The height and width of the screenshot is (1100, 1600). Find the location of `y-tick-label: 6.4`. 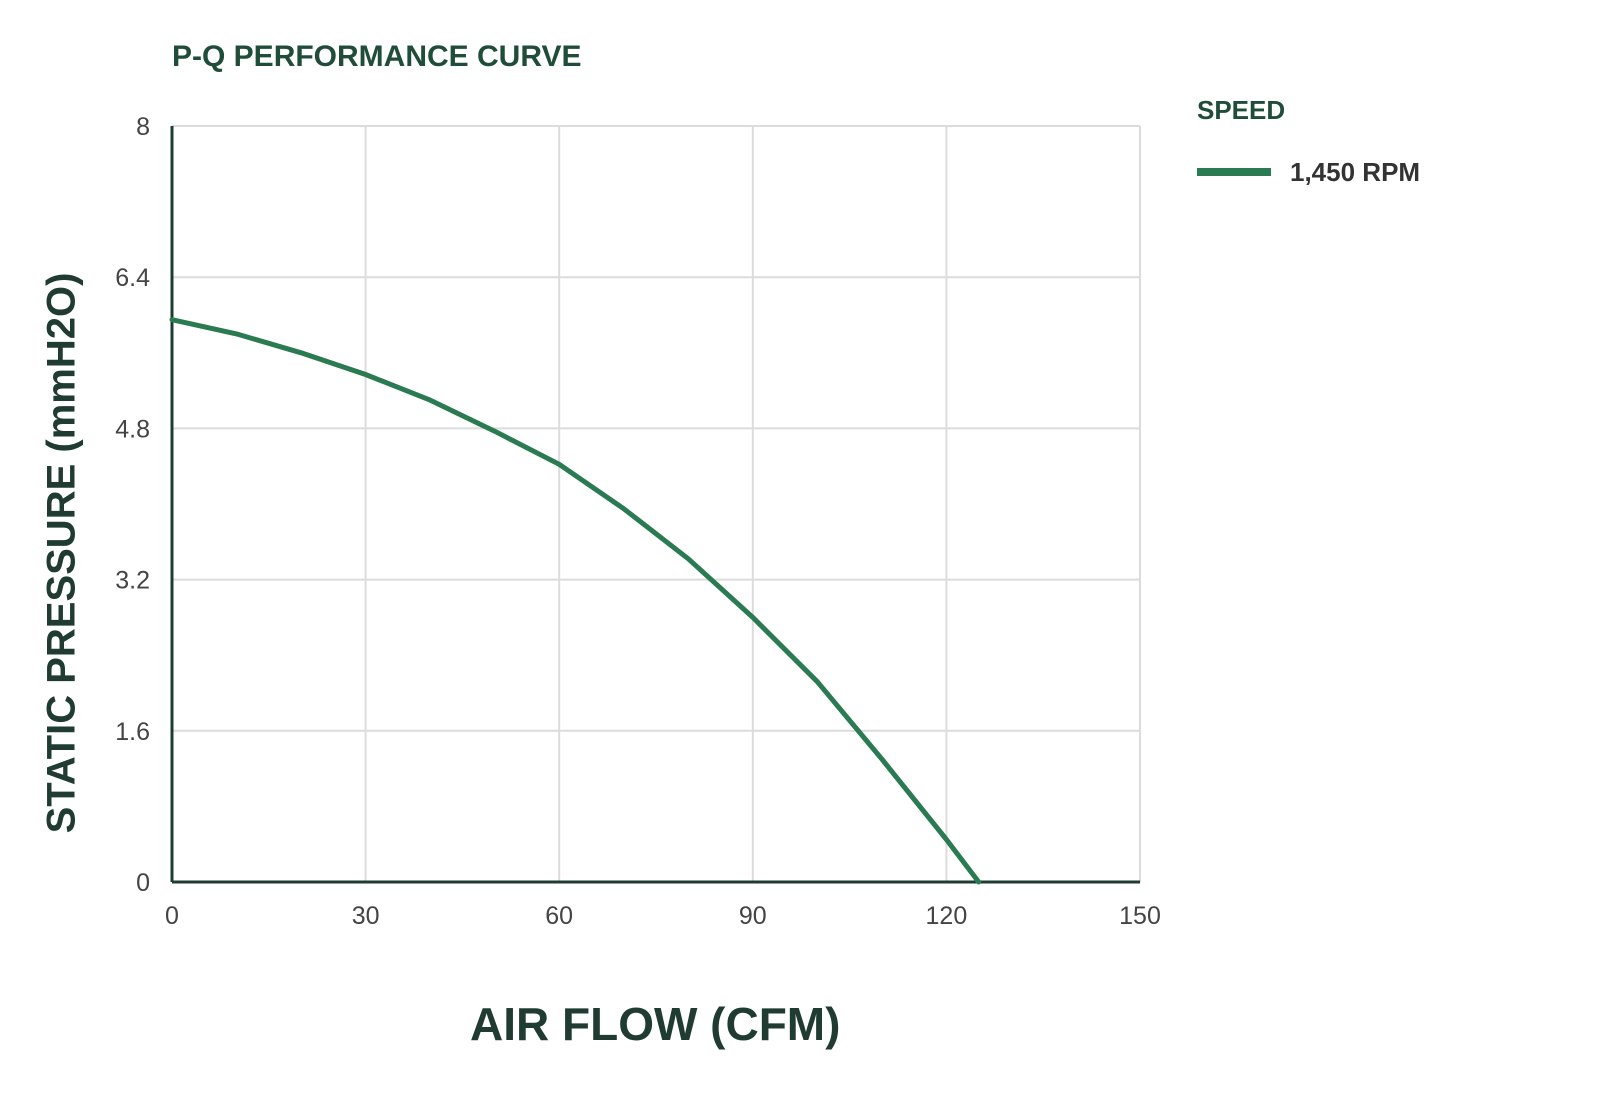

y-tick-label: 6.4 is located at coordinates (132, 278).